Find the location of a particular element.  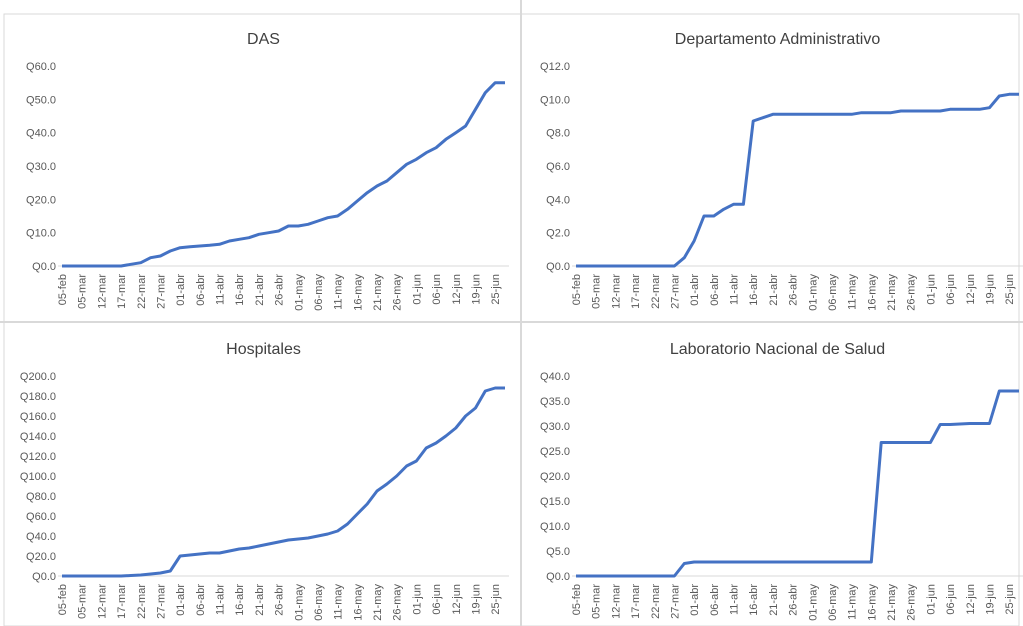

y-tick-label: Q60.0 is located at coordinates (41, 517).